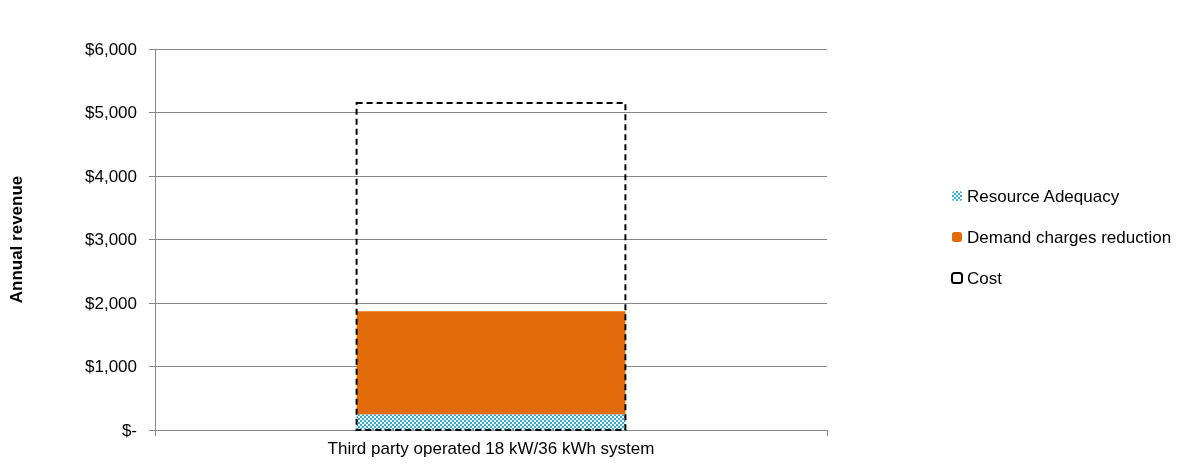  I want to click on y-axis-title: Annual revenue, so click(16, 239).